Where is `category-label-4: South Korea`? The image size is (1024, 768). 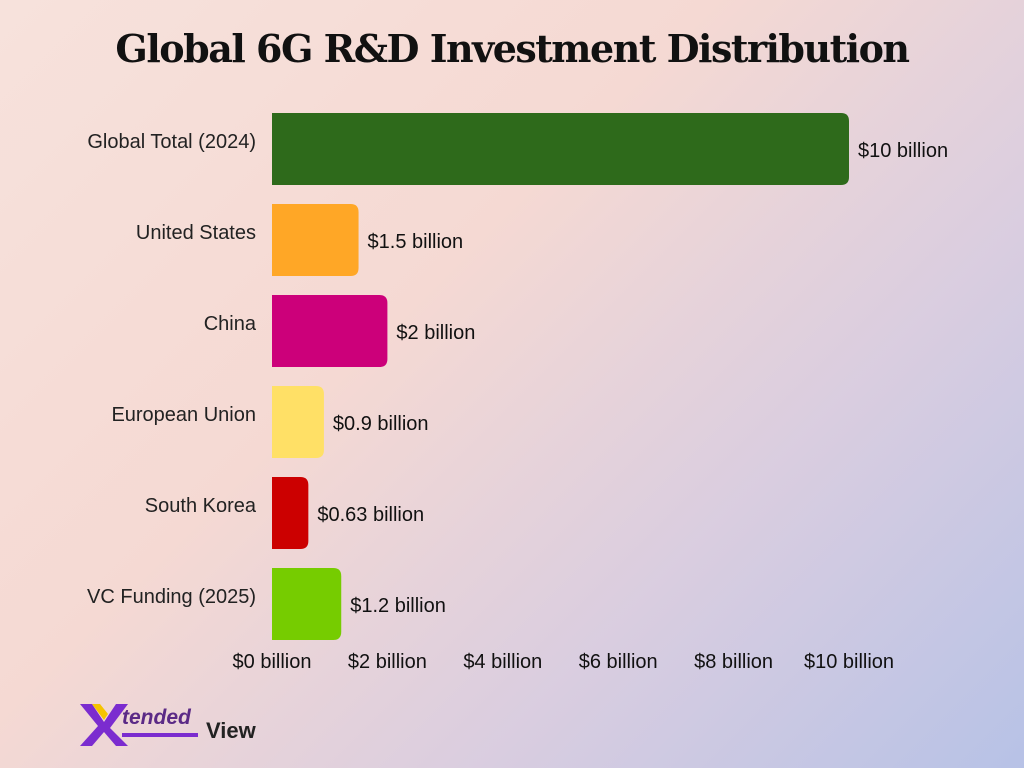 category-label-4: South Korea is located at coordinates (201, 506).